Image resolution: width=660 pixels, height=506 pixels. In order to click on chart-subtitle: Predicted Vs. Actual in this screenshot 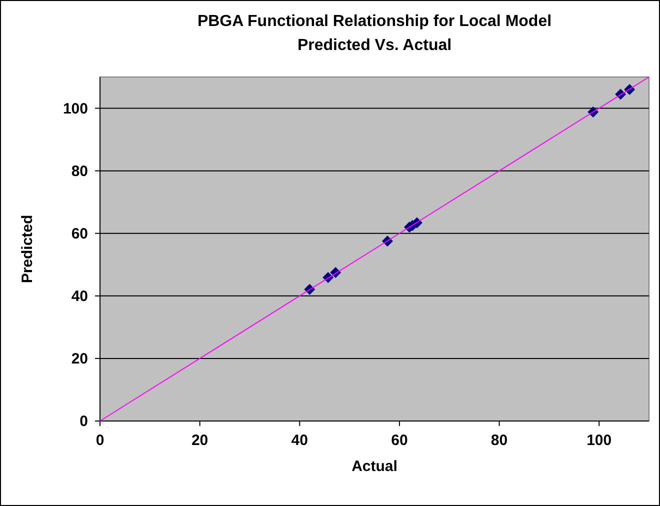, I will do `click(374, 45)`.